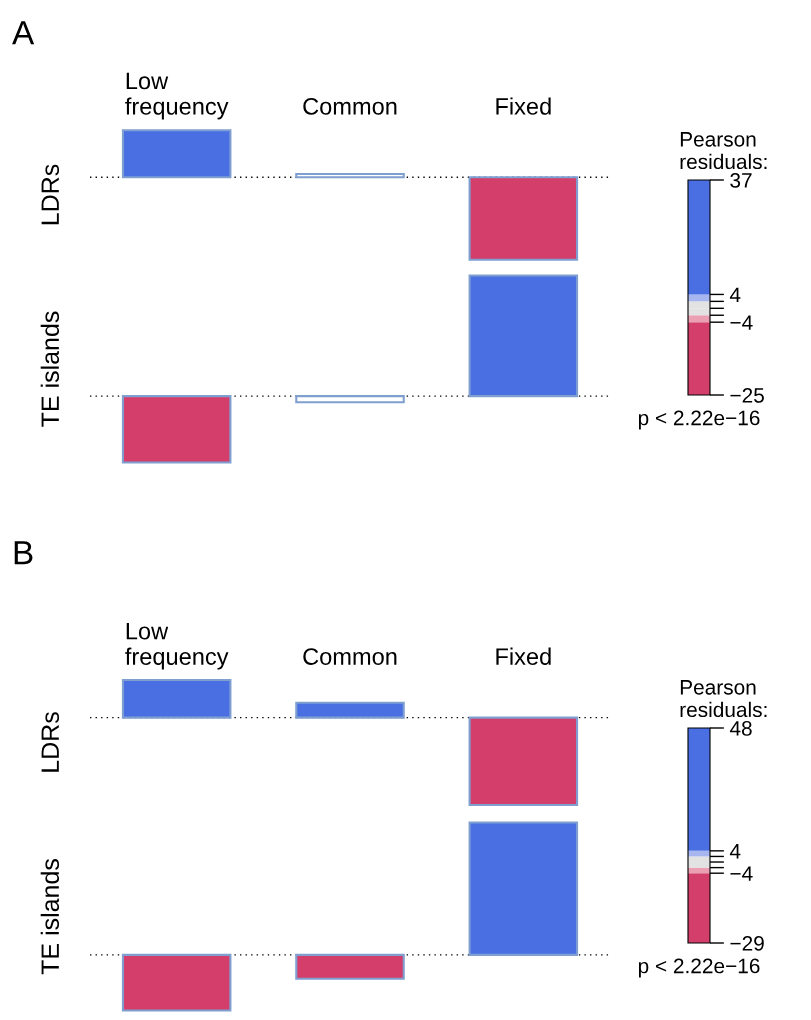 The height and width of the screenshot is (1020, 811). What do you see at coordinates (747, 943) in the screenshot?
I see `color-bar-label: −29` at bounding box center [747, 943].